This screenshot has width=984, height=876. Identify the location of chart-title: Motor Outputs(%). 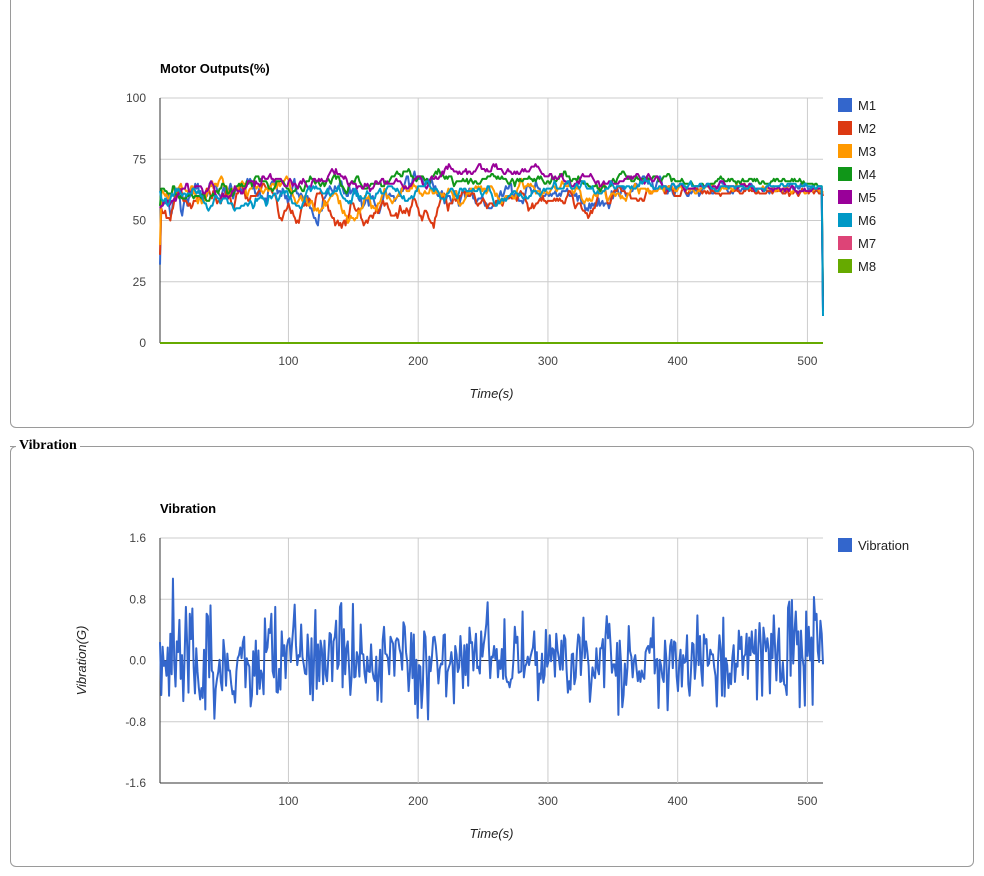
(215, 68).